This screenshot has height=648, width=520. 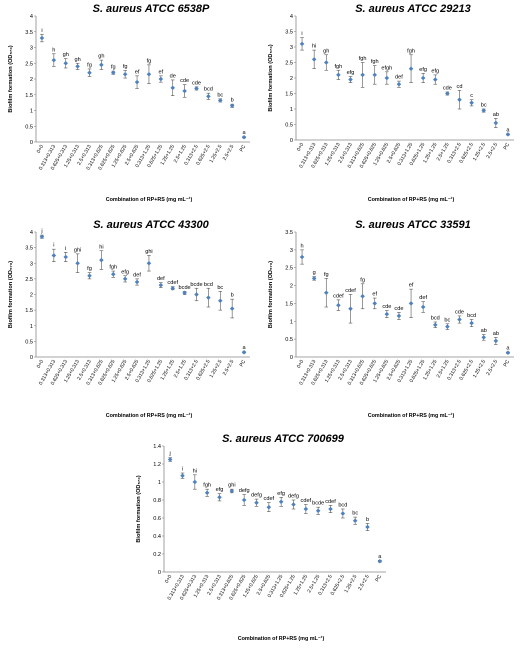 I want to click on significance-letter: defg, so click(x=256, y=496).